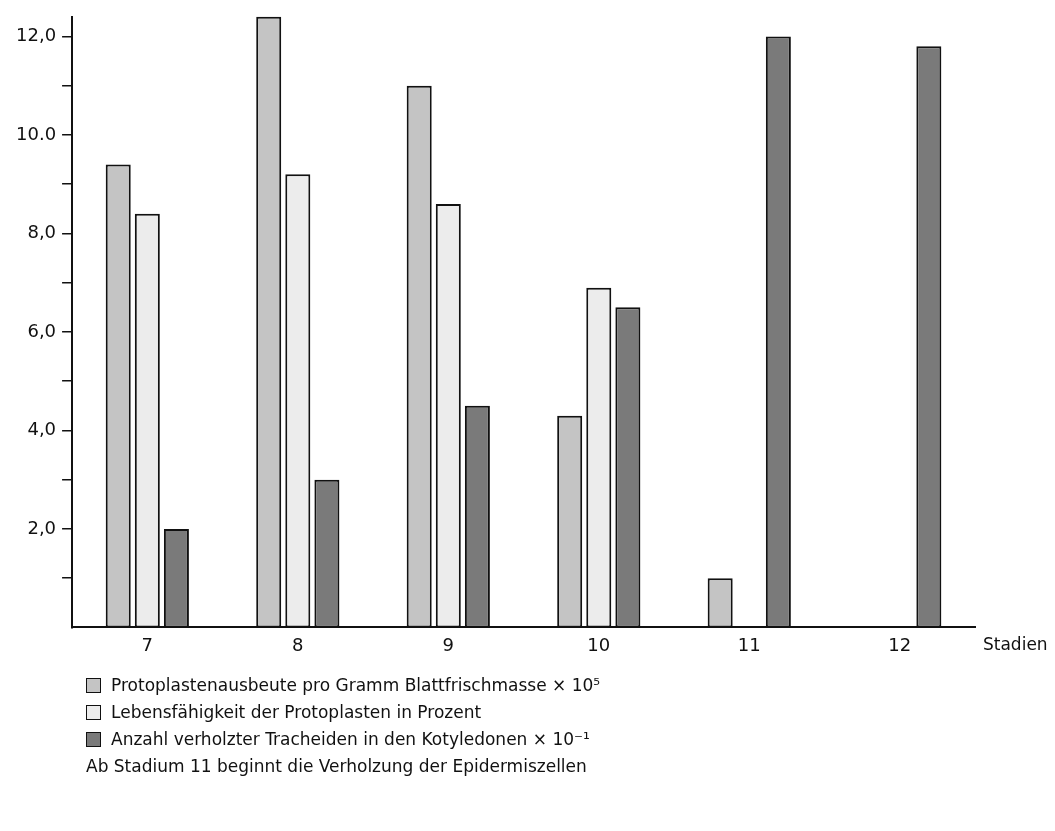  Describe the element at coordinates (749, 644) in the screenshot. I see `x-tick-label: 11` at that location.